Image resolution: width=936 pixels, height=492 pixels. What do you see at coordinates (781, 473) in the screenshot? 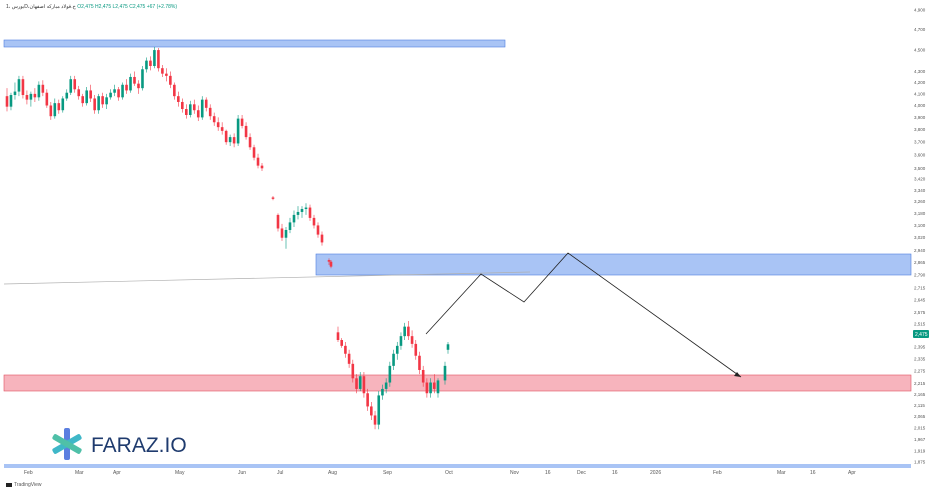
I see `time-tick-label: Mar` at bounding box center [781, 473].